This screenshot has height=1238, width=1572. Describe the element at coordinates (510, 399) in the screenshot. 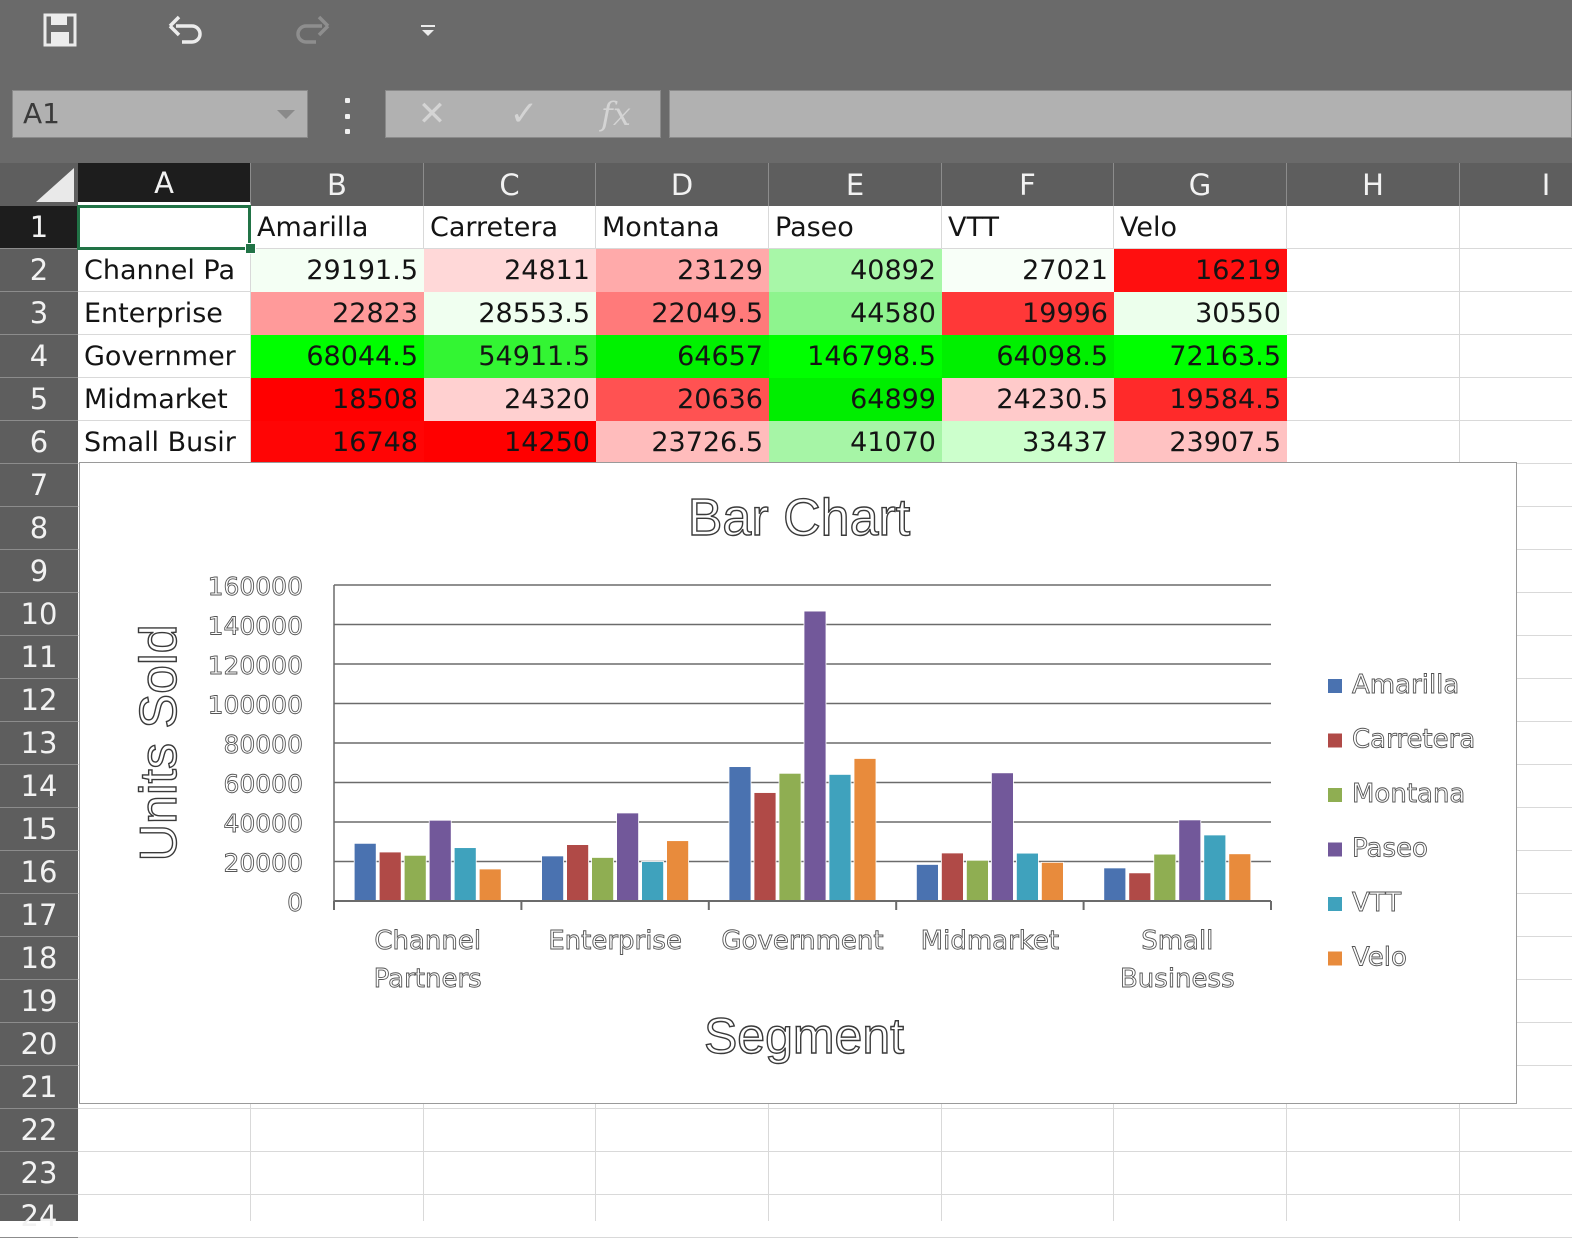

I see `data-cell: 24320` at that location.